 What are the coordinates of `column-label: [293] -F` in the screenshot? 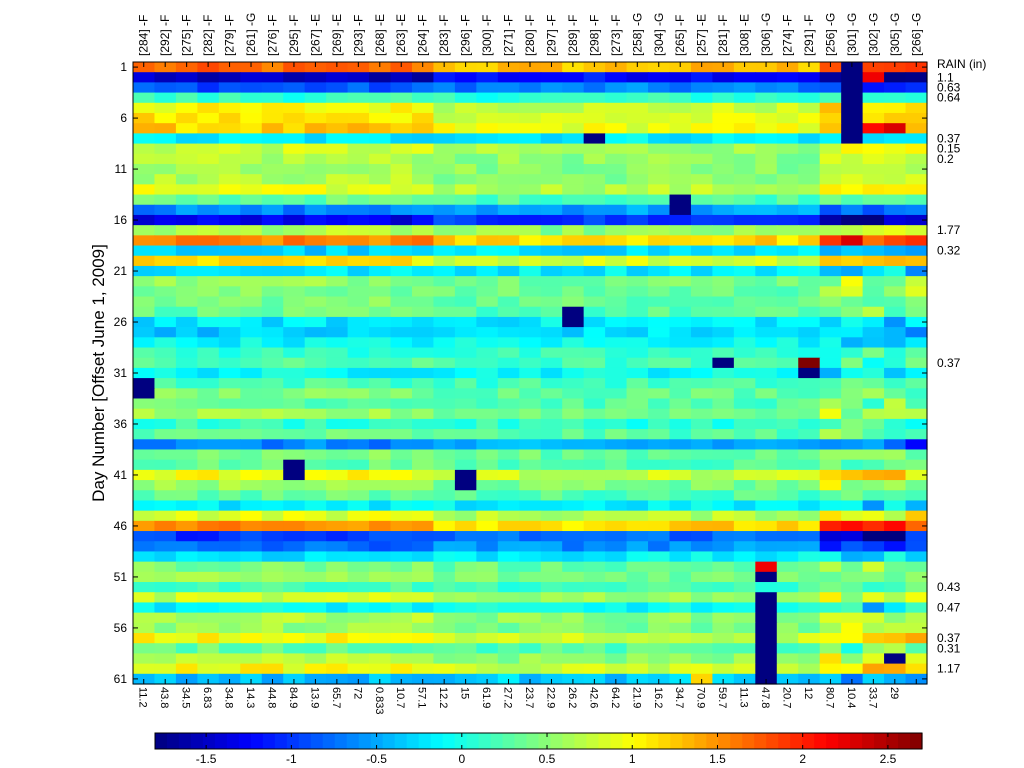 It's located at (358, 35).